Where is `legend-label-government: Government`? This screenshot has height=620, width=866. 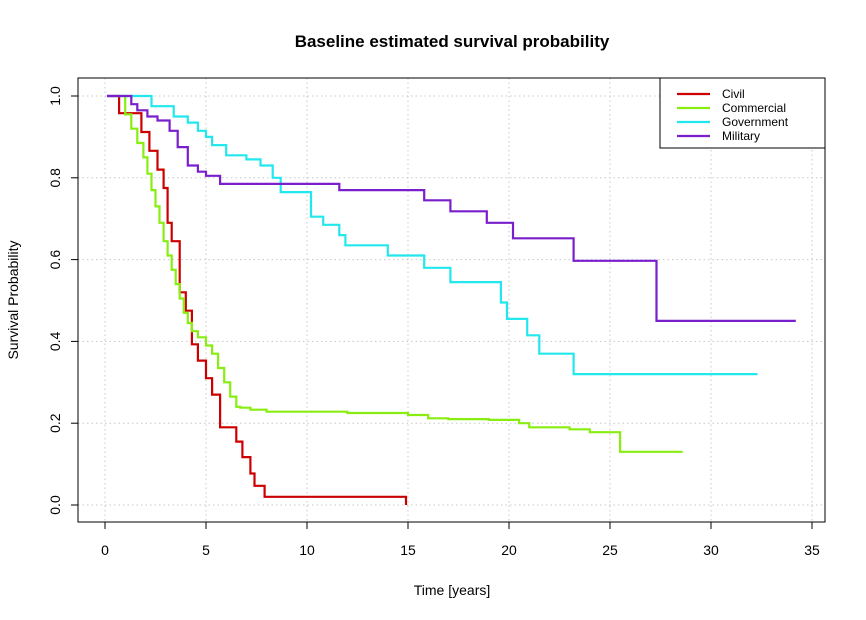
legend-label-government: Government is located at coordinates (755, 122).